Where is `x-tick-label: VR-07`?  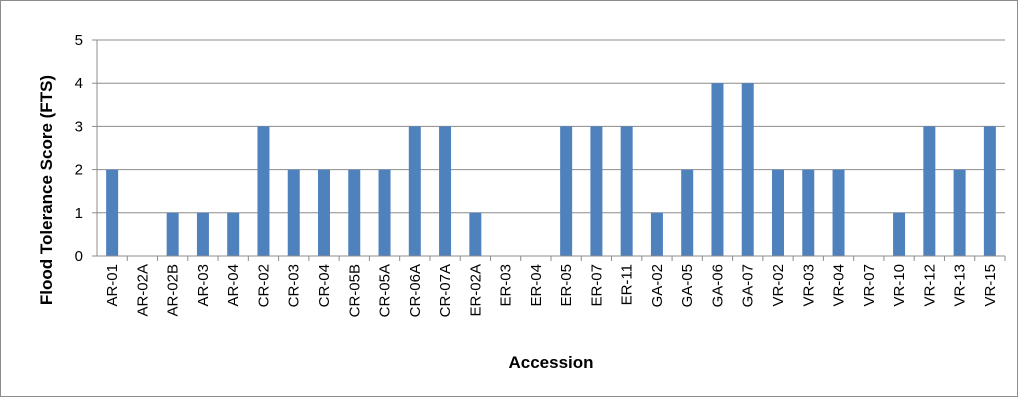 x-tick-label: VR-07 is located at coordinates (869, 285).